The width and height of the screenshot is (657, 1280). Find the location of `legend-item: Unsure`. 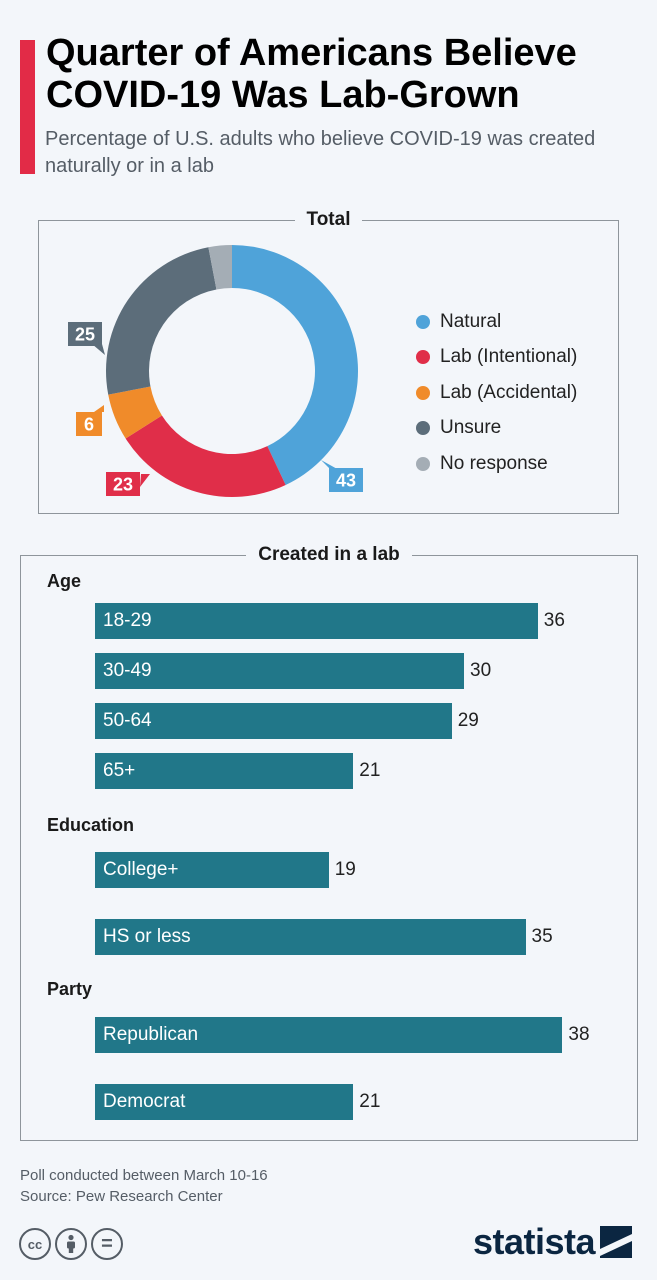

legend-item: Unsure is located at coordinates (496, 429).